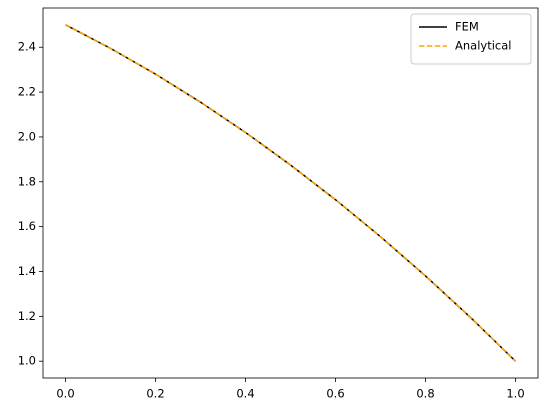  Describe the element at coordinates (245, 394) in the screenshot. I see `x-tick-label: 0.4` at that location.